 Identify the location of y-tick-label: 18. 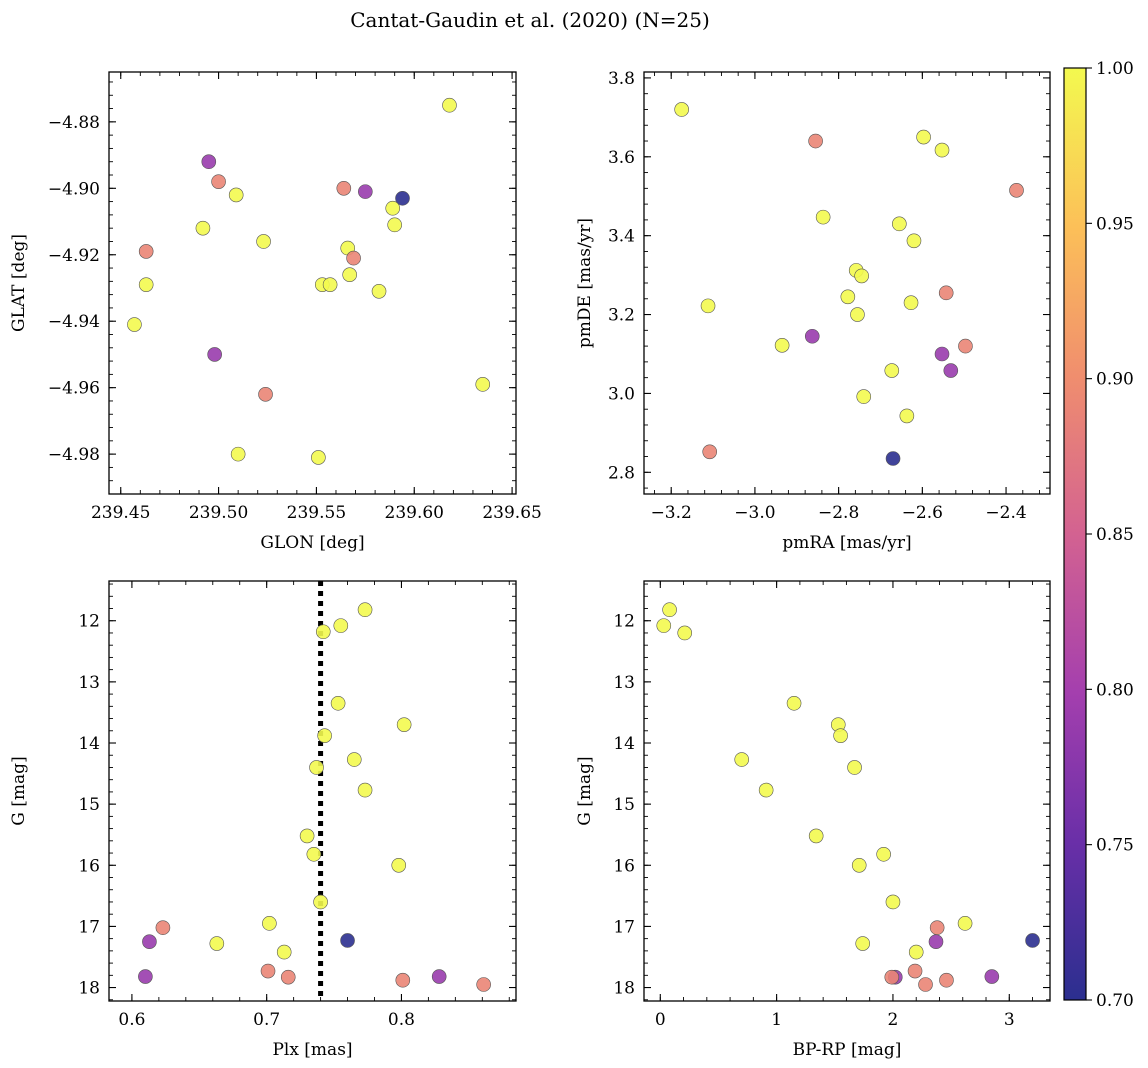
(89, 989).